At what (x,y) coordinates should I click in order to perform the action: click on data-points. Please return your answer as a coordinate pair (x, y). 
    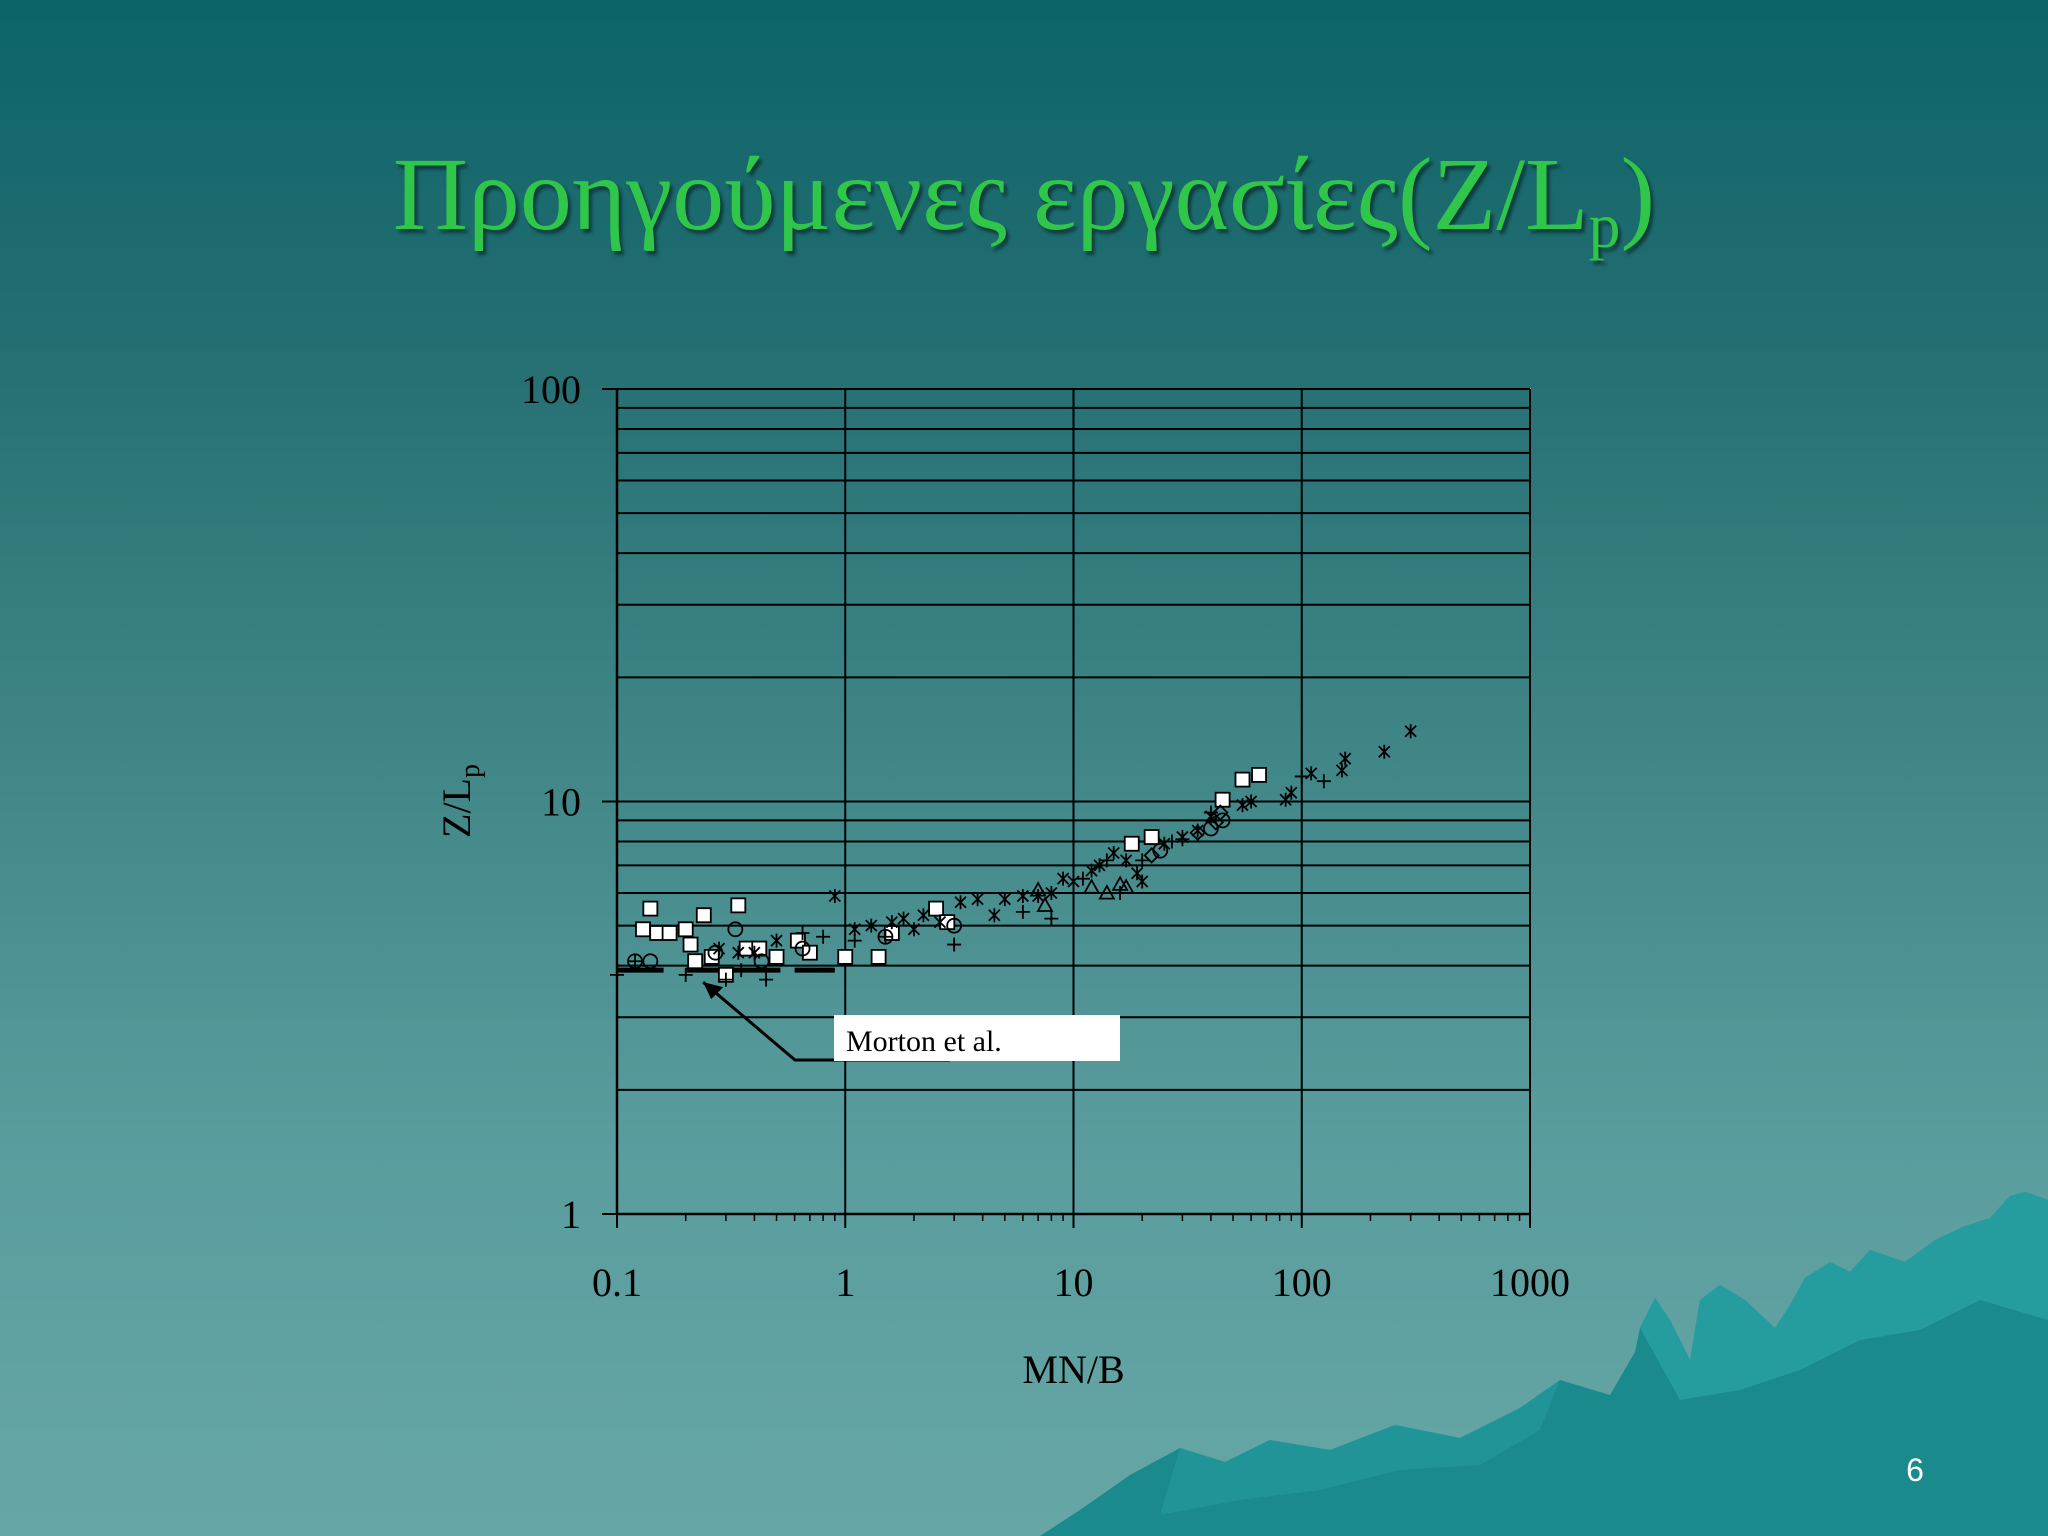
    Looking at the image, I should click on (1013, 855).